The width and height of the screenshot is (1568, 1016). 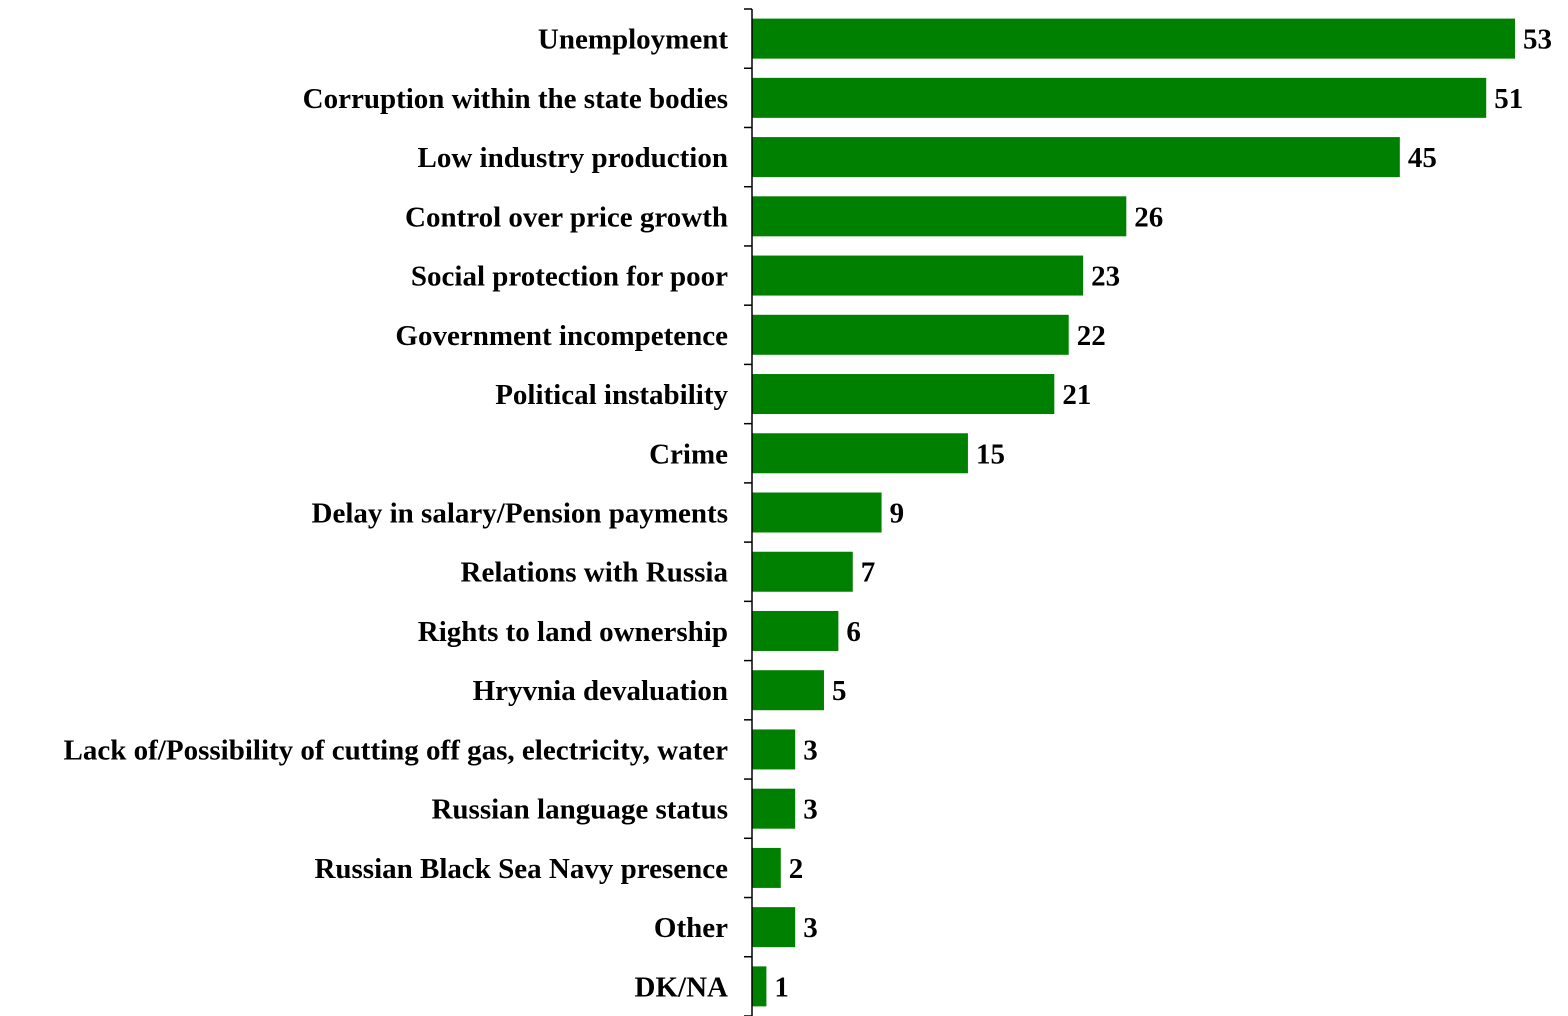 What do you see at coordinates (688, 454) in the screenshot?
I see `category-label: Crime` at bounding box center [688, 454].